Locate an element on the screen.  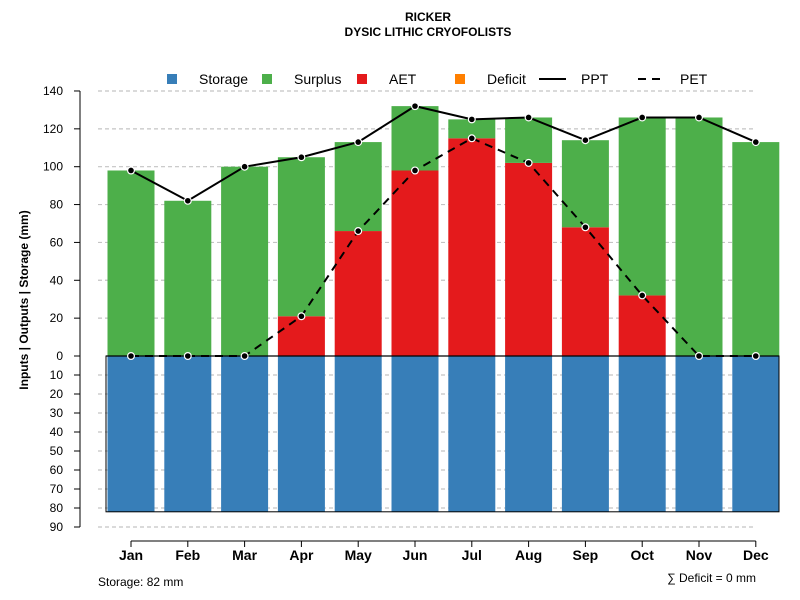
legend-label-aet: AET is located at coordinates (403, 79).